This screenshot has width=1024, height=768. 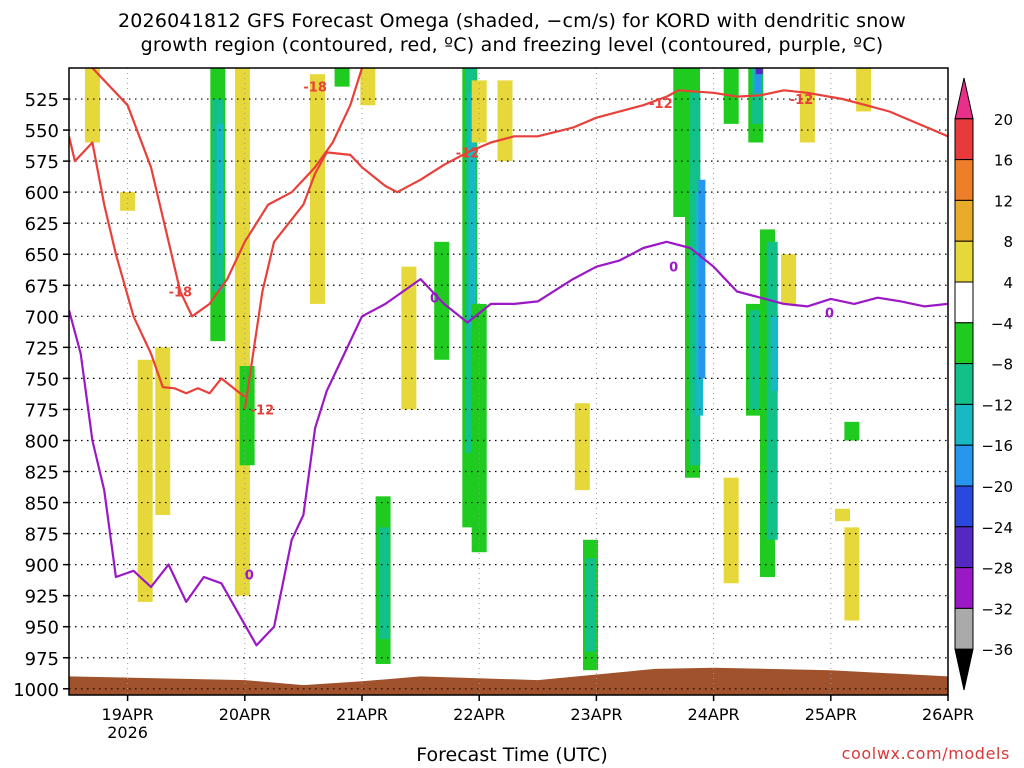 I want to click on y-tick-label: 750, so click(x=42, y=379).